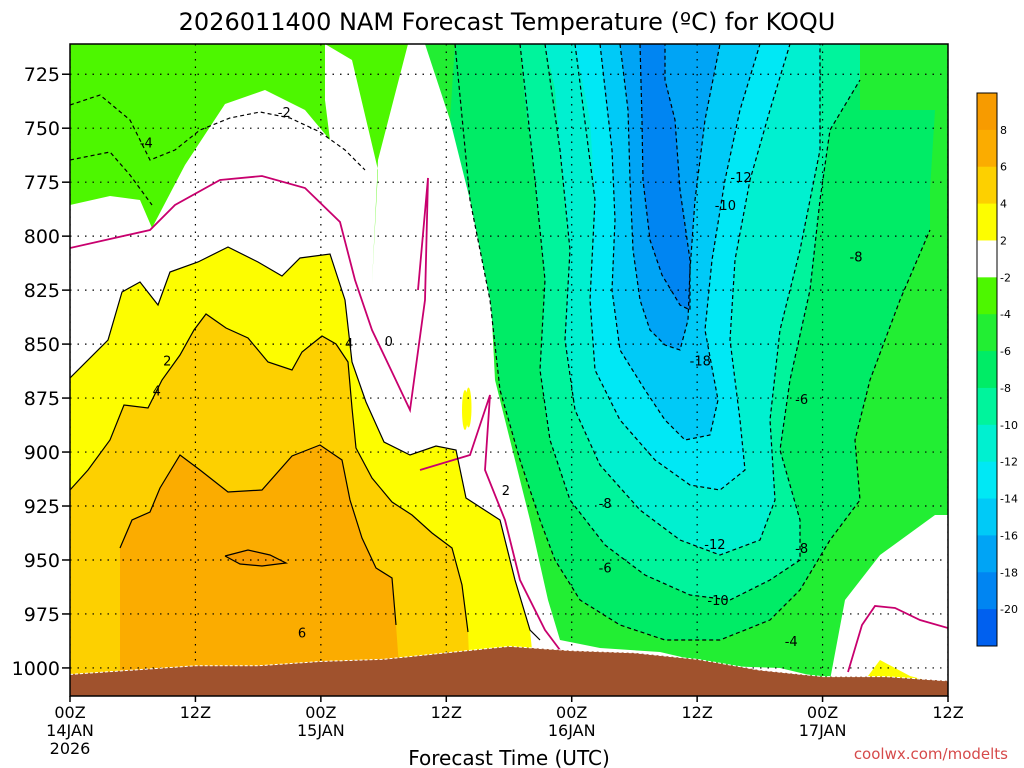 Image resolution: width=1024 pixels, height=768 pixels. Describe the element at coordinates (302, 633) in the screenshot. I see `contour-label: 6` at that location.